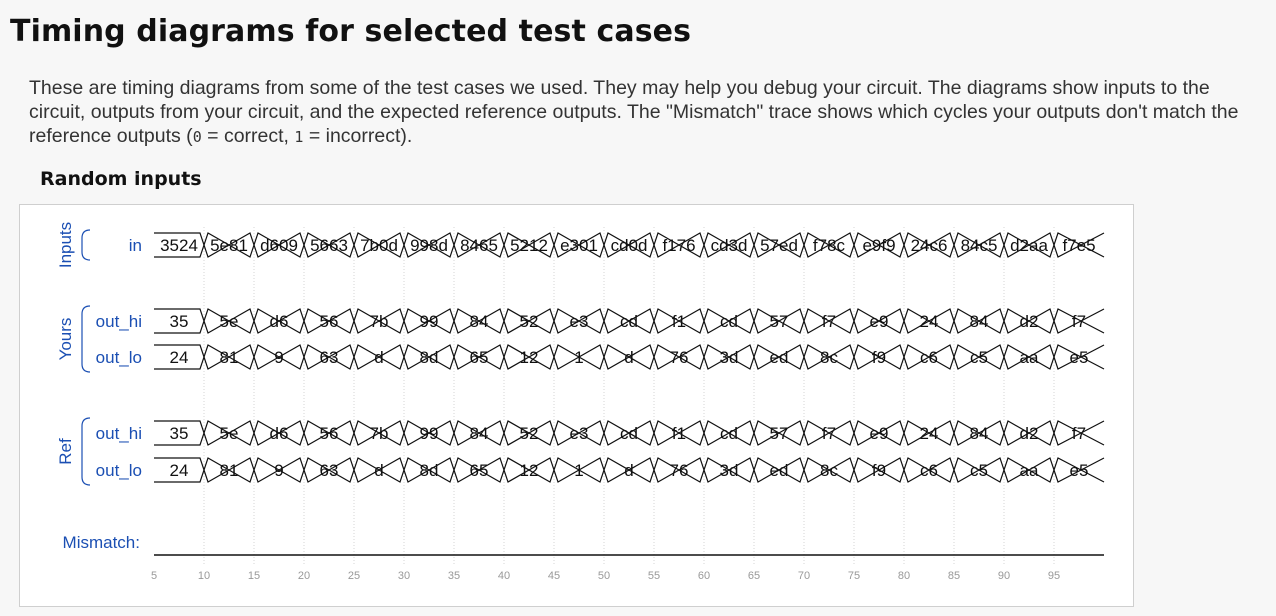  I want to click on intro-text-2: = correct,, so click(248, 136).